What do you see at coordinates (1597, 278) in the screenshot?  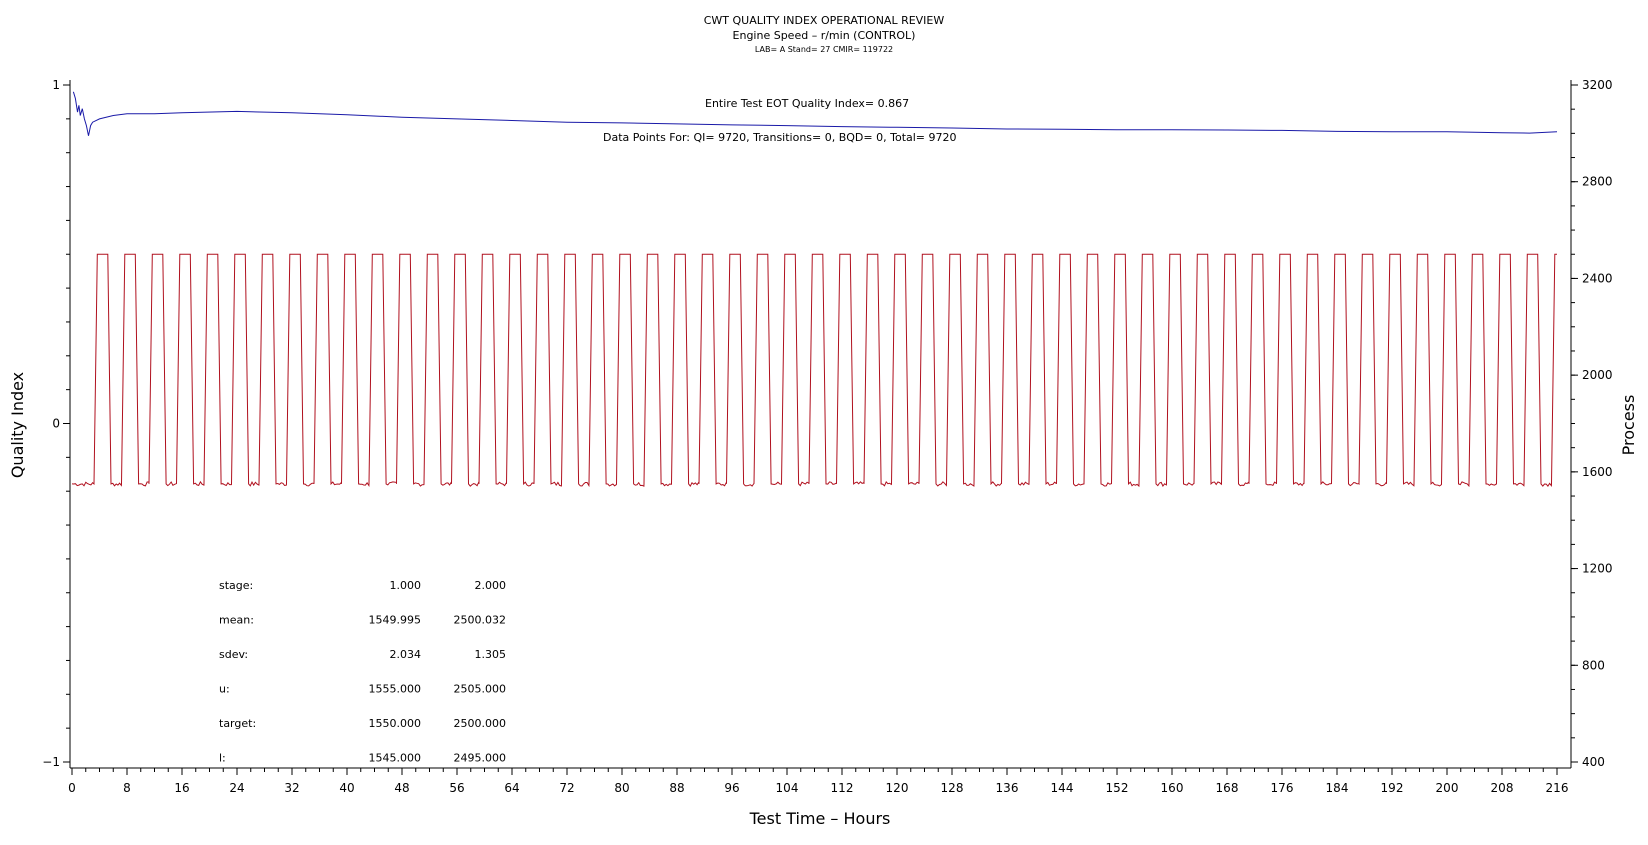 I see `right-y-tick-label: 2400` at bounding box center [1597, 278].